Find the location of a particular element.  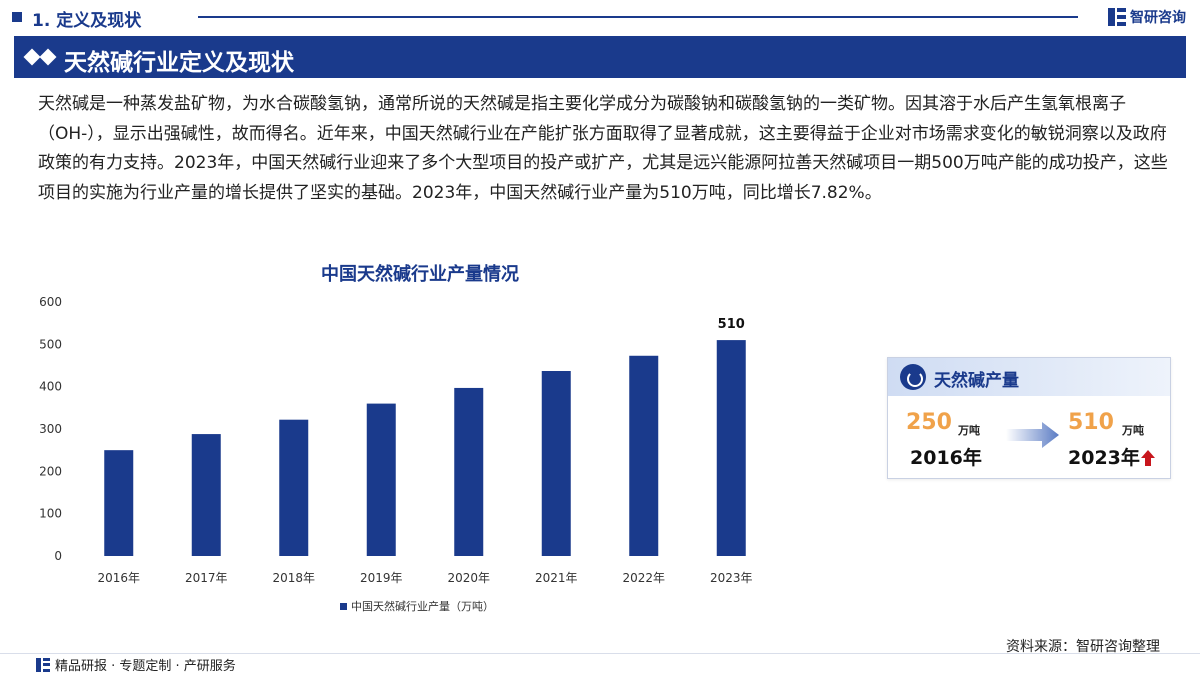

up-arrow-icon is located at coordinates (1148, 458).